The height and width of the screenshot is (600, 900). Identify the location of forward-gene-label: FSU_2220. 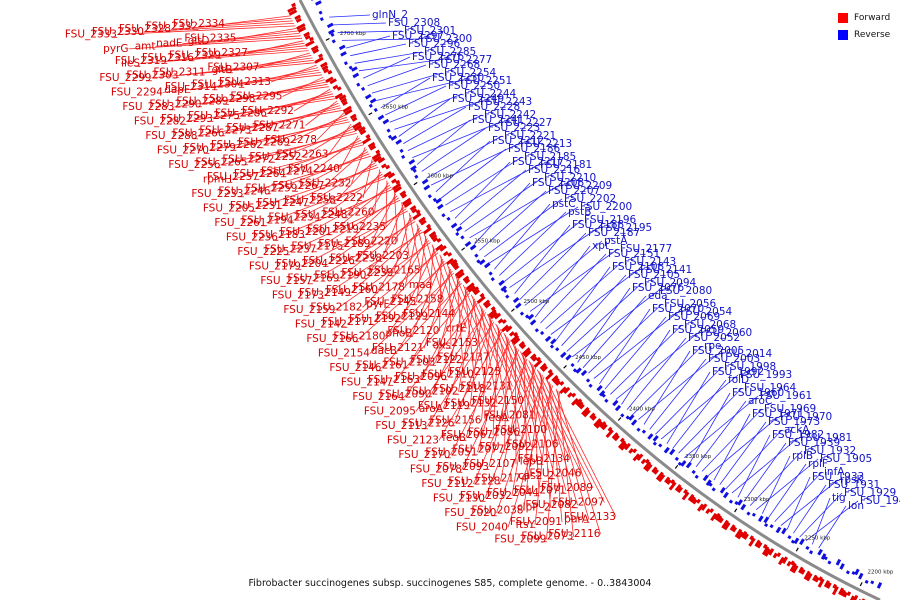
(371, 242).